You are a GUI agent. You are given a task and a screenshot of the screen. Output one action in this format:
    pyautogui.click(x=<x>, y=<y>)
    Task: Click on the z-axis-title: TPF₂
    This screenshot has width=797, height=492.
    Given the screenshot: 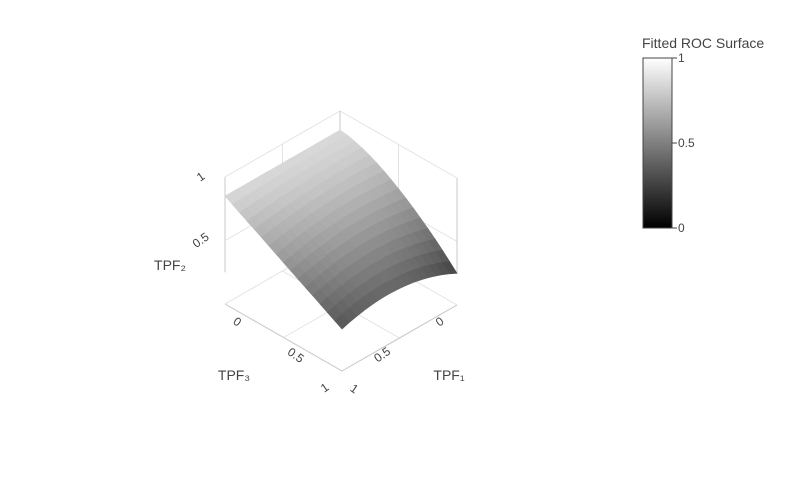 What is the action you would take?
    pyautogui.click(x=170, y=265)
    